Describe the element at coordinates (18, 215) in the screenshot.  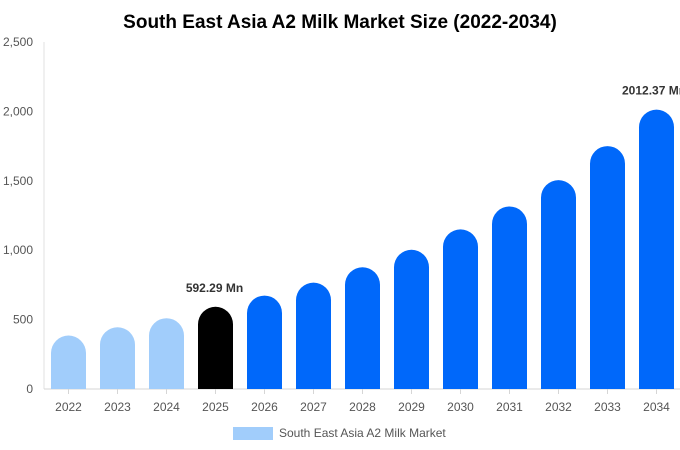
I see `y-axis-ticks: 0 500 1,000 1,500 2,000 2,500` at that location.